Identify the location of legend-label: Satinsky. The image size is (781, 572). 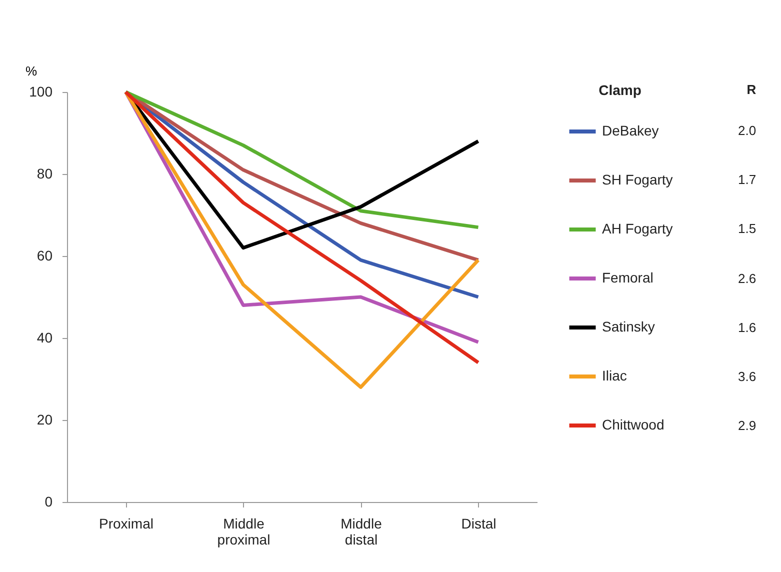
(628, 326).